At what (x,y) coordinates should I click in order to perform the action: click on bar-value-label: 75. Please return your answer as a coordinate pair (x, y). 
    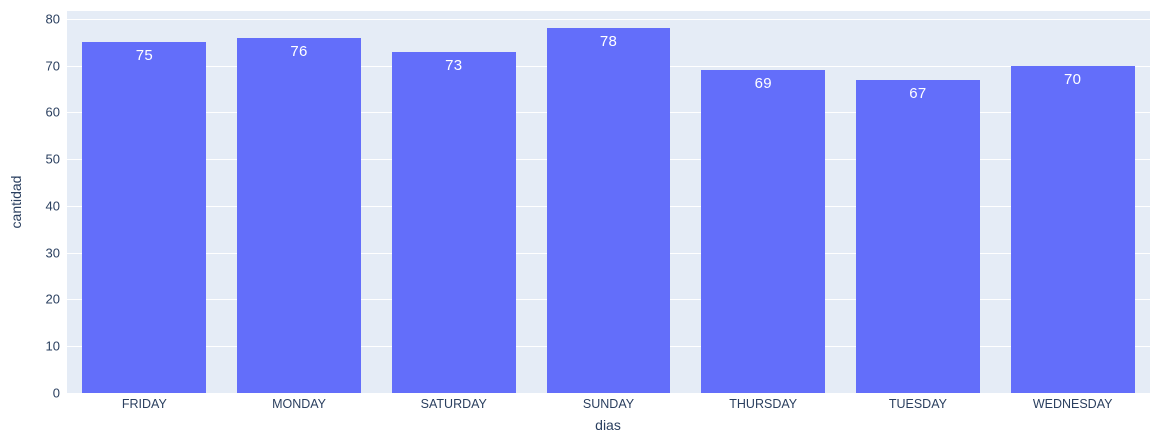
    Looking at the image, I should click on (144, 56).